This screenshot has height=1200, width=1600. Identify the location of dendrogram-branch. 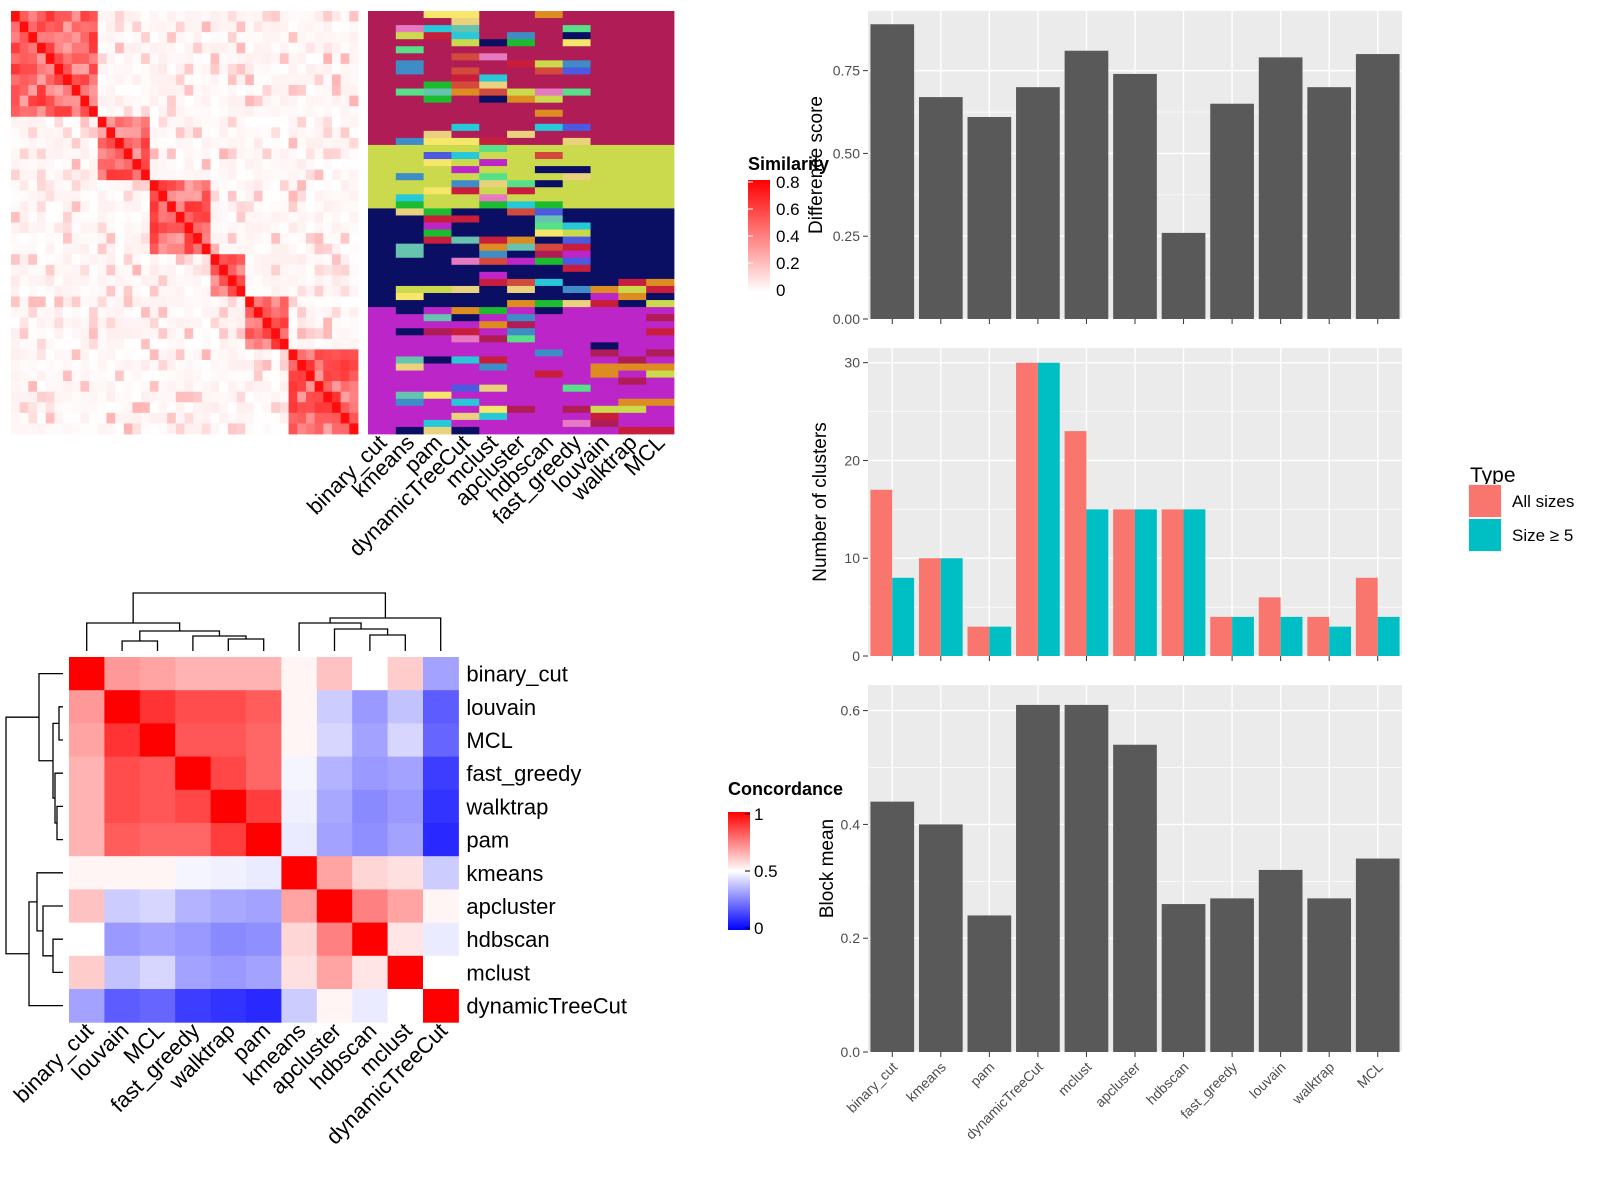
(140, 645).